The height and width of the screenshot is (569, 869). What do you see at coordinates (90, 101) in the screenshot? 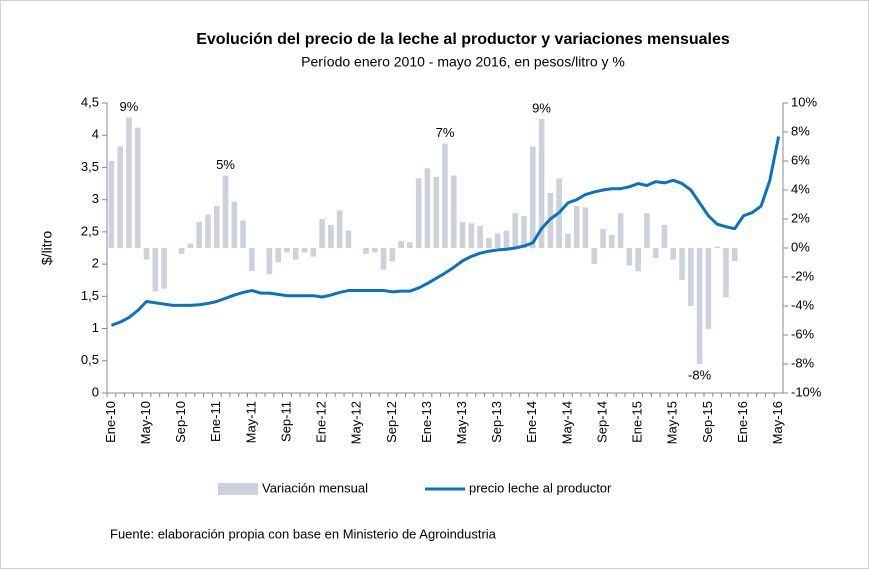
I see `y-tick-label: 4,5` at bounding box center [90, 101].